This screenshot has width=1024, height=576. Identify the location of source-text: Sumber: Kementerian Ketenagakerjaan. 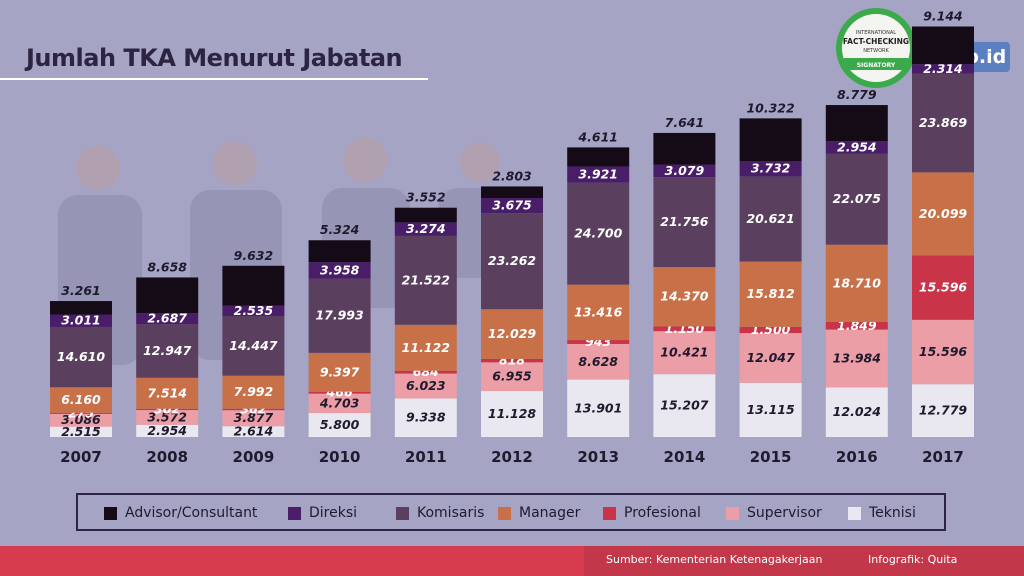
(714, 559).